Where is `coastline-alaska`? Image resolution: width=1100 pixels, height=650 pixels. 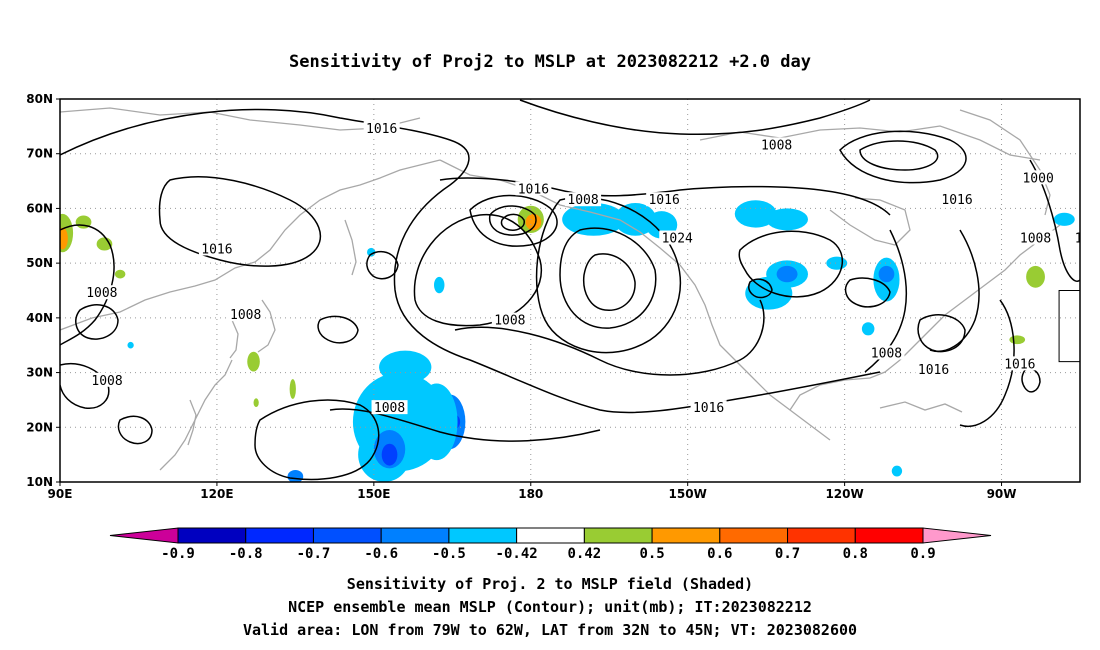
coastline-alaska is located at coordinates (560, 212).